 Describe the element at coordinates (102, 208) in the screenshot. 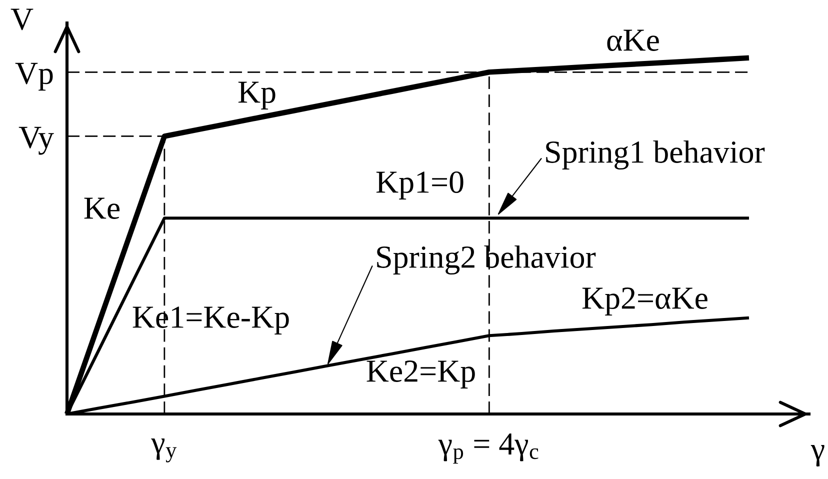

I see `annotation: Ke` at that location.